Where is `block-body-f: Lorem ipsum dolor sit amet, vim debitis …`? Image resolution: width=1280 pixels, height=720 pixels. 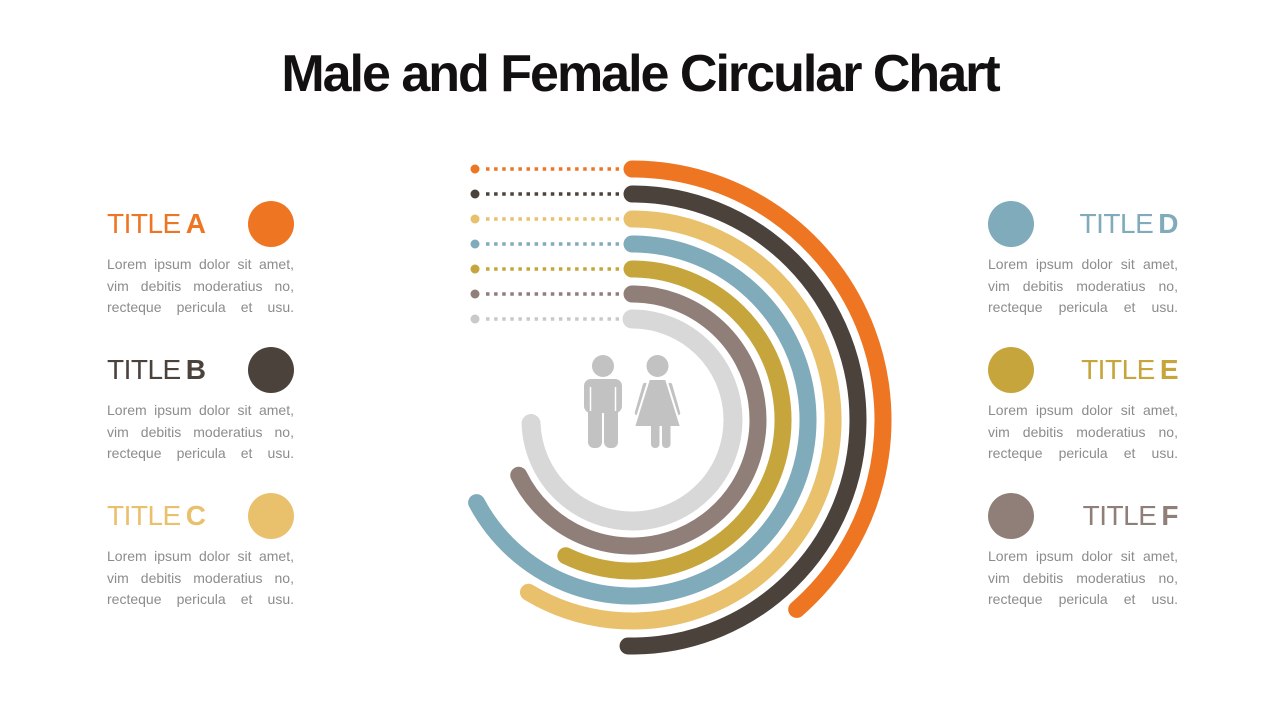 block-body-f: Lorem ipsum dolor sit amet, vim debitis … is located at coordinates (1083, 578).